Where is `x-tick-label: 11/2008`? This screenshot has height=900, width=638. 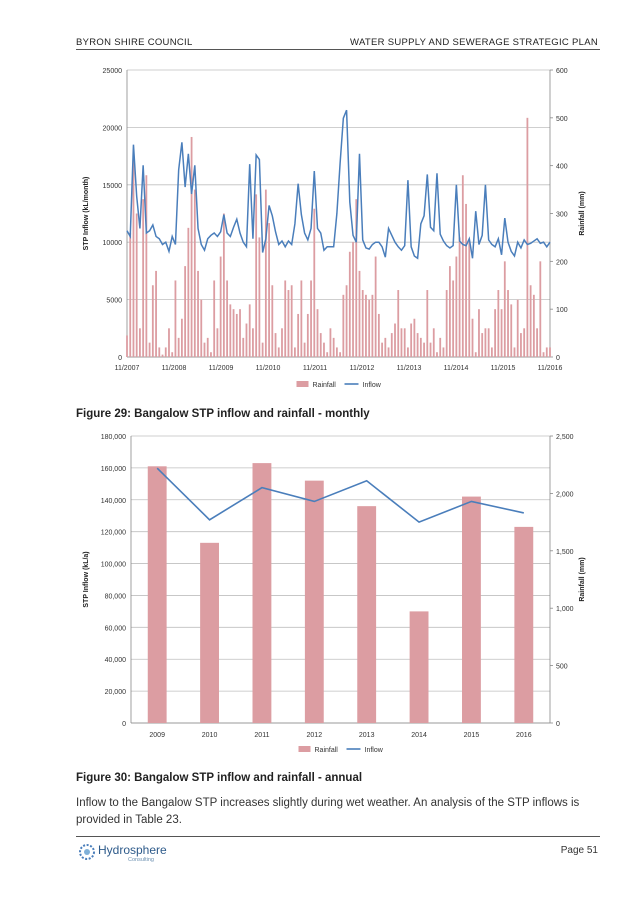
x-tick-label: 11/2008 is located at coordinates (174, 368).